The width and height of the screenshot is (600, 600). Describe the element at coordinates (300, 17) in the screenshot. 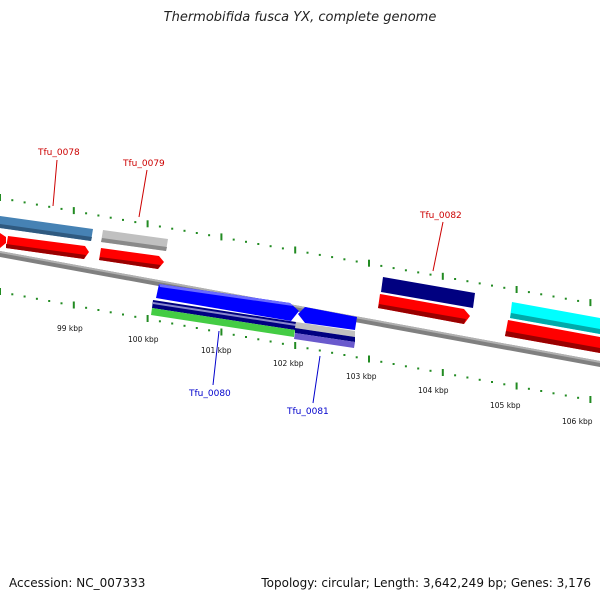

I see `map-title: Thermobifida fusca YX, complete genome` at that location.